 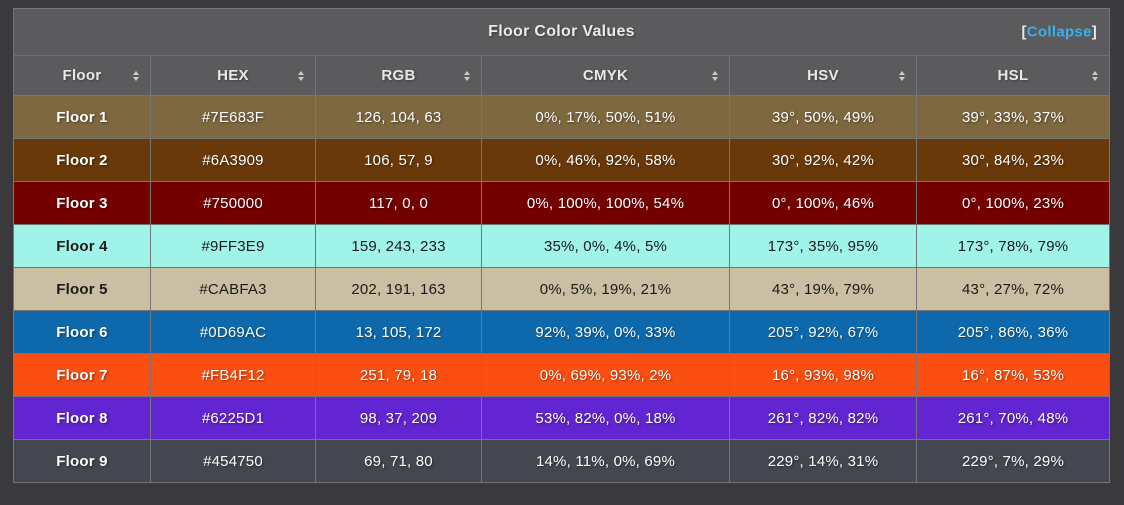 What do you see at coordinates (823, 461) in the screenshot?
I see `hsv-cell: 229°, 14%, 31%` at bounding box center [823, 461].